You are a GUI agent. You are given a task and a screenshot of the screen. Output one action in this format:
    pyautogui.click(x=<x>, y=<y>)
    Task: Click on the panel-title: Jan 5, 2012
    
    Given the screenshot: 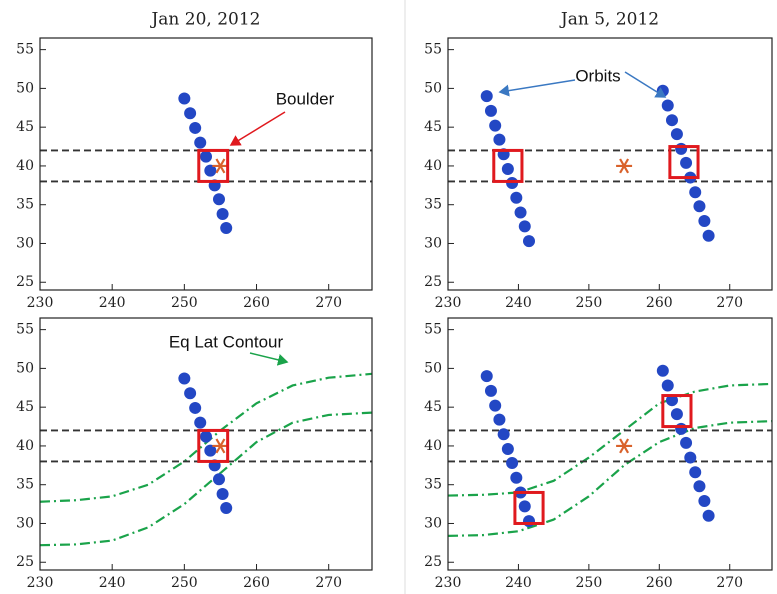 What is the action you would take?
    pyautogui.click(x=609, y=20)
    